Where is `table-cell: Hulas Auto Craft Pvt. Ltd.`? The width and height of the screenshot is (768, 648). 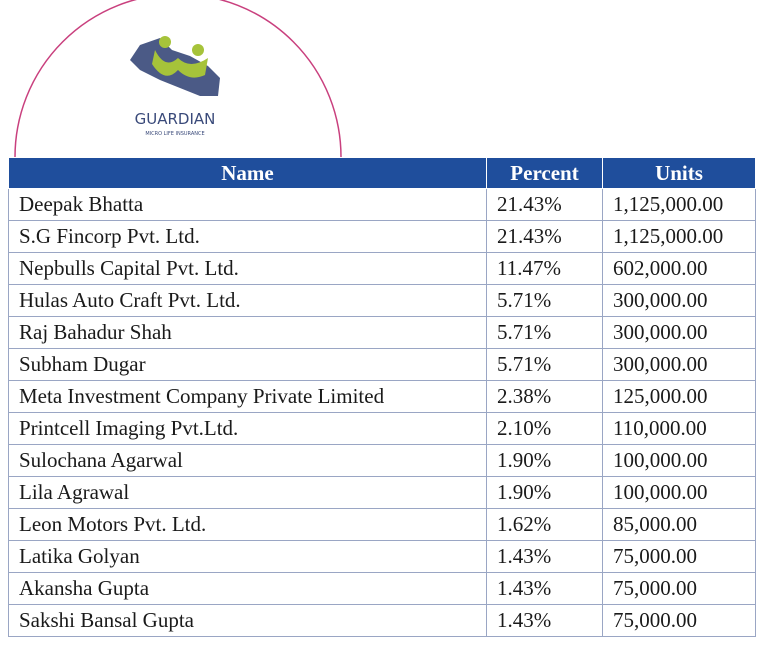
table-cell: Hulas Auto Craft Pvt. Ltd. is located at coordinates (247, 300).